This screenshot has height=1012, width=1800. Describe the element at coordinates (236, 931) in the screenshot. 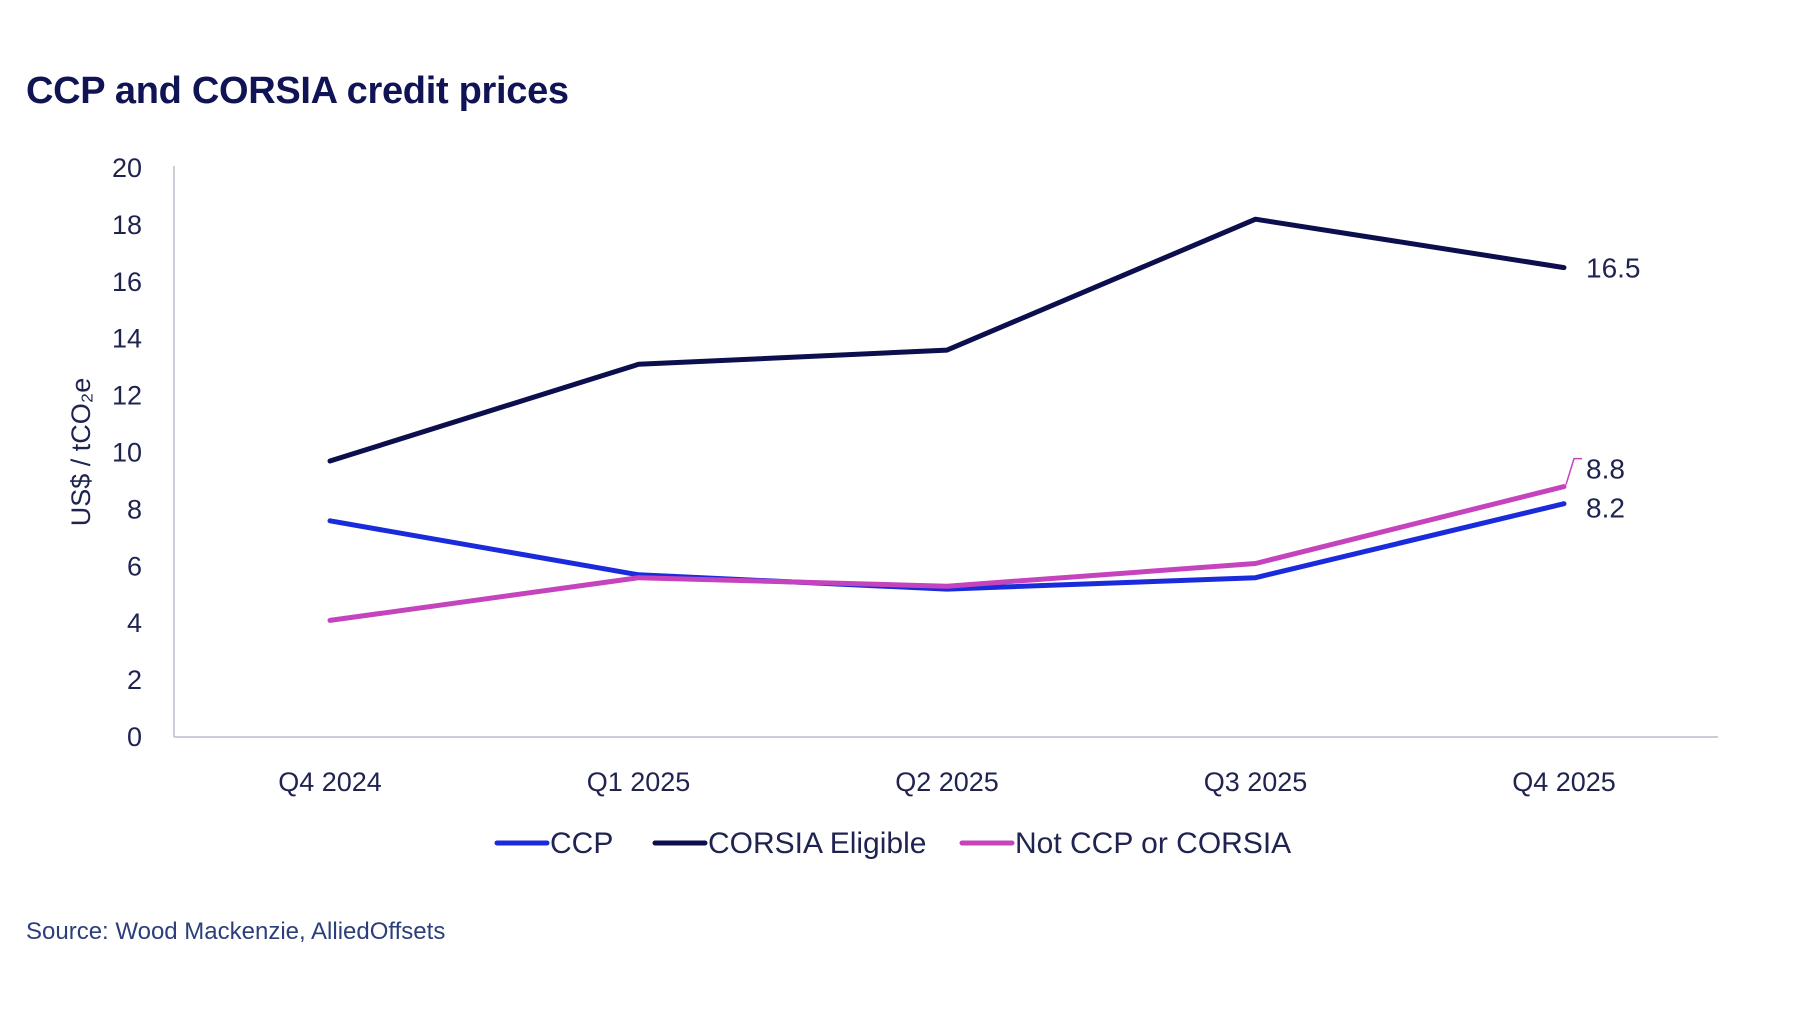

I see `source-note: Source: Wood Mackenzie, AlliedOffsets` at that location.